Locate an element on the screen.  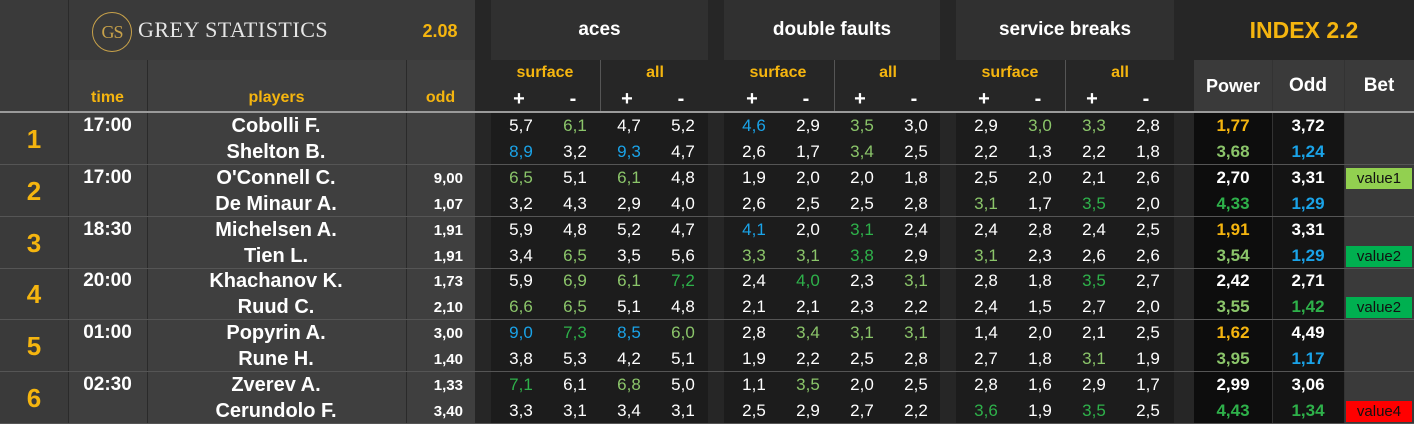
stat-value: 7,2 is located at coordinates (683, 280).